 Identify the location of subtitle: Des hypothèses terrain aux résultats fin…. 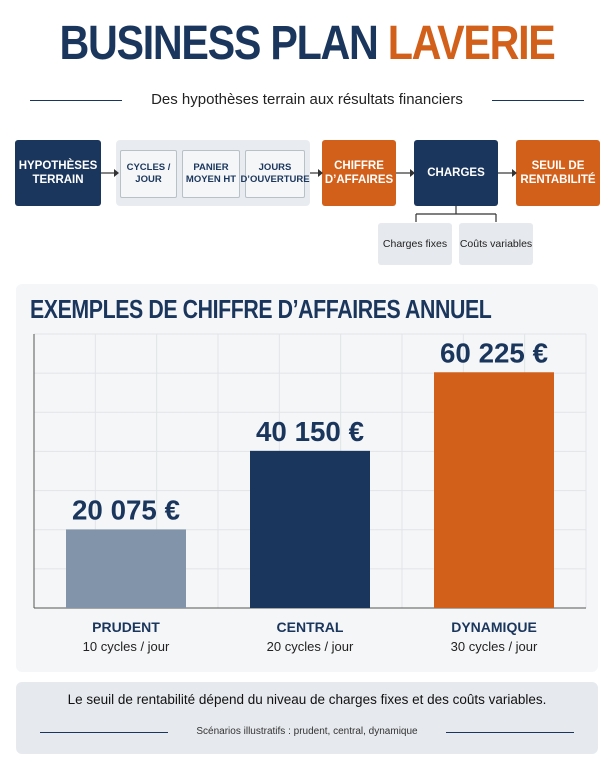
(307, 99).